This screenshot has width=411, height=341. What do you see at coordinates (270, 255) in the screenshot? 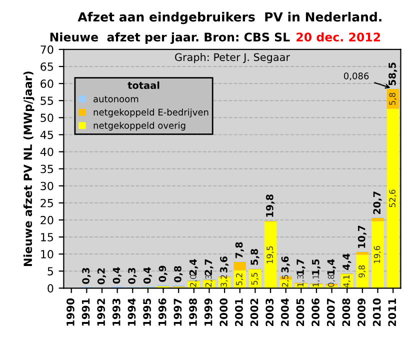
I see `data-label: 19,5` at bounding box center [270, 255].